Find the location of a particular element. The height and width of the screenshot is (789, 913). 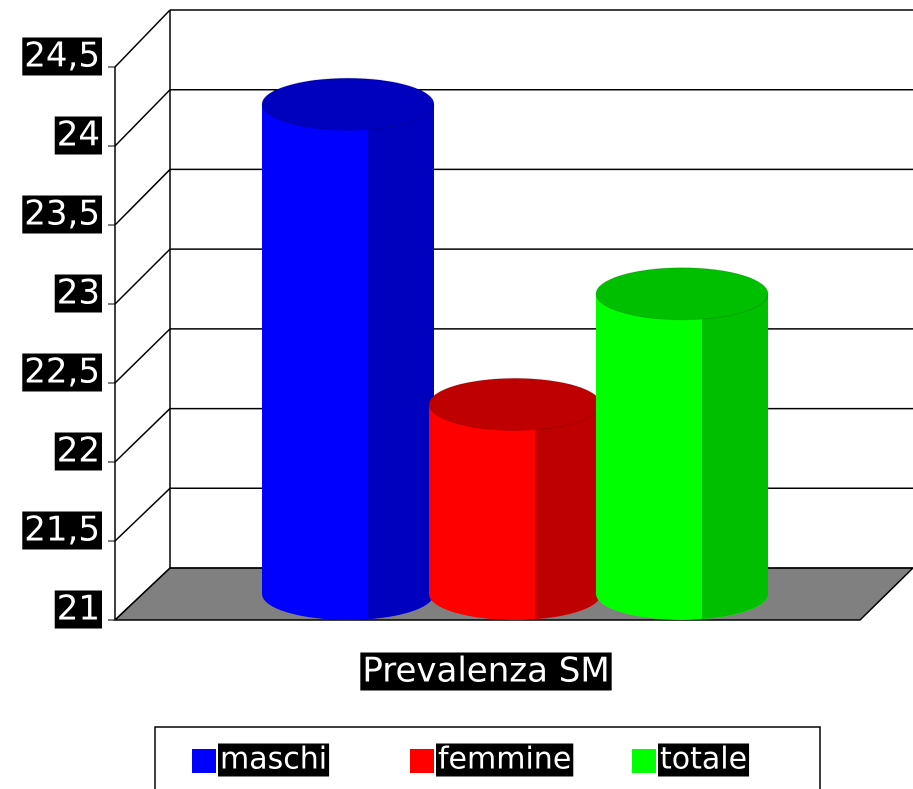

y-tick-label: 24 is located at coordinates (78, 135).